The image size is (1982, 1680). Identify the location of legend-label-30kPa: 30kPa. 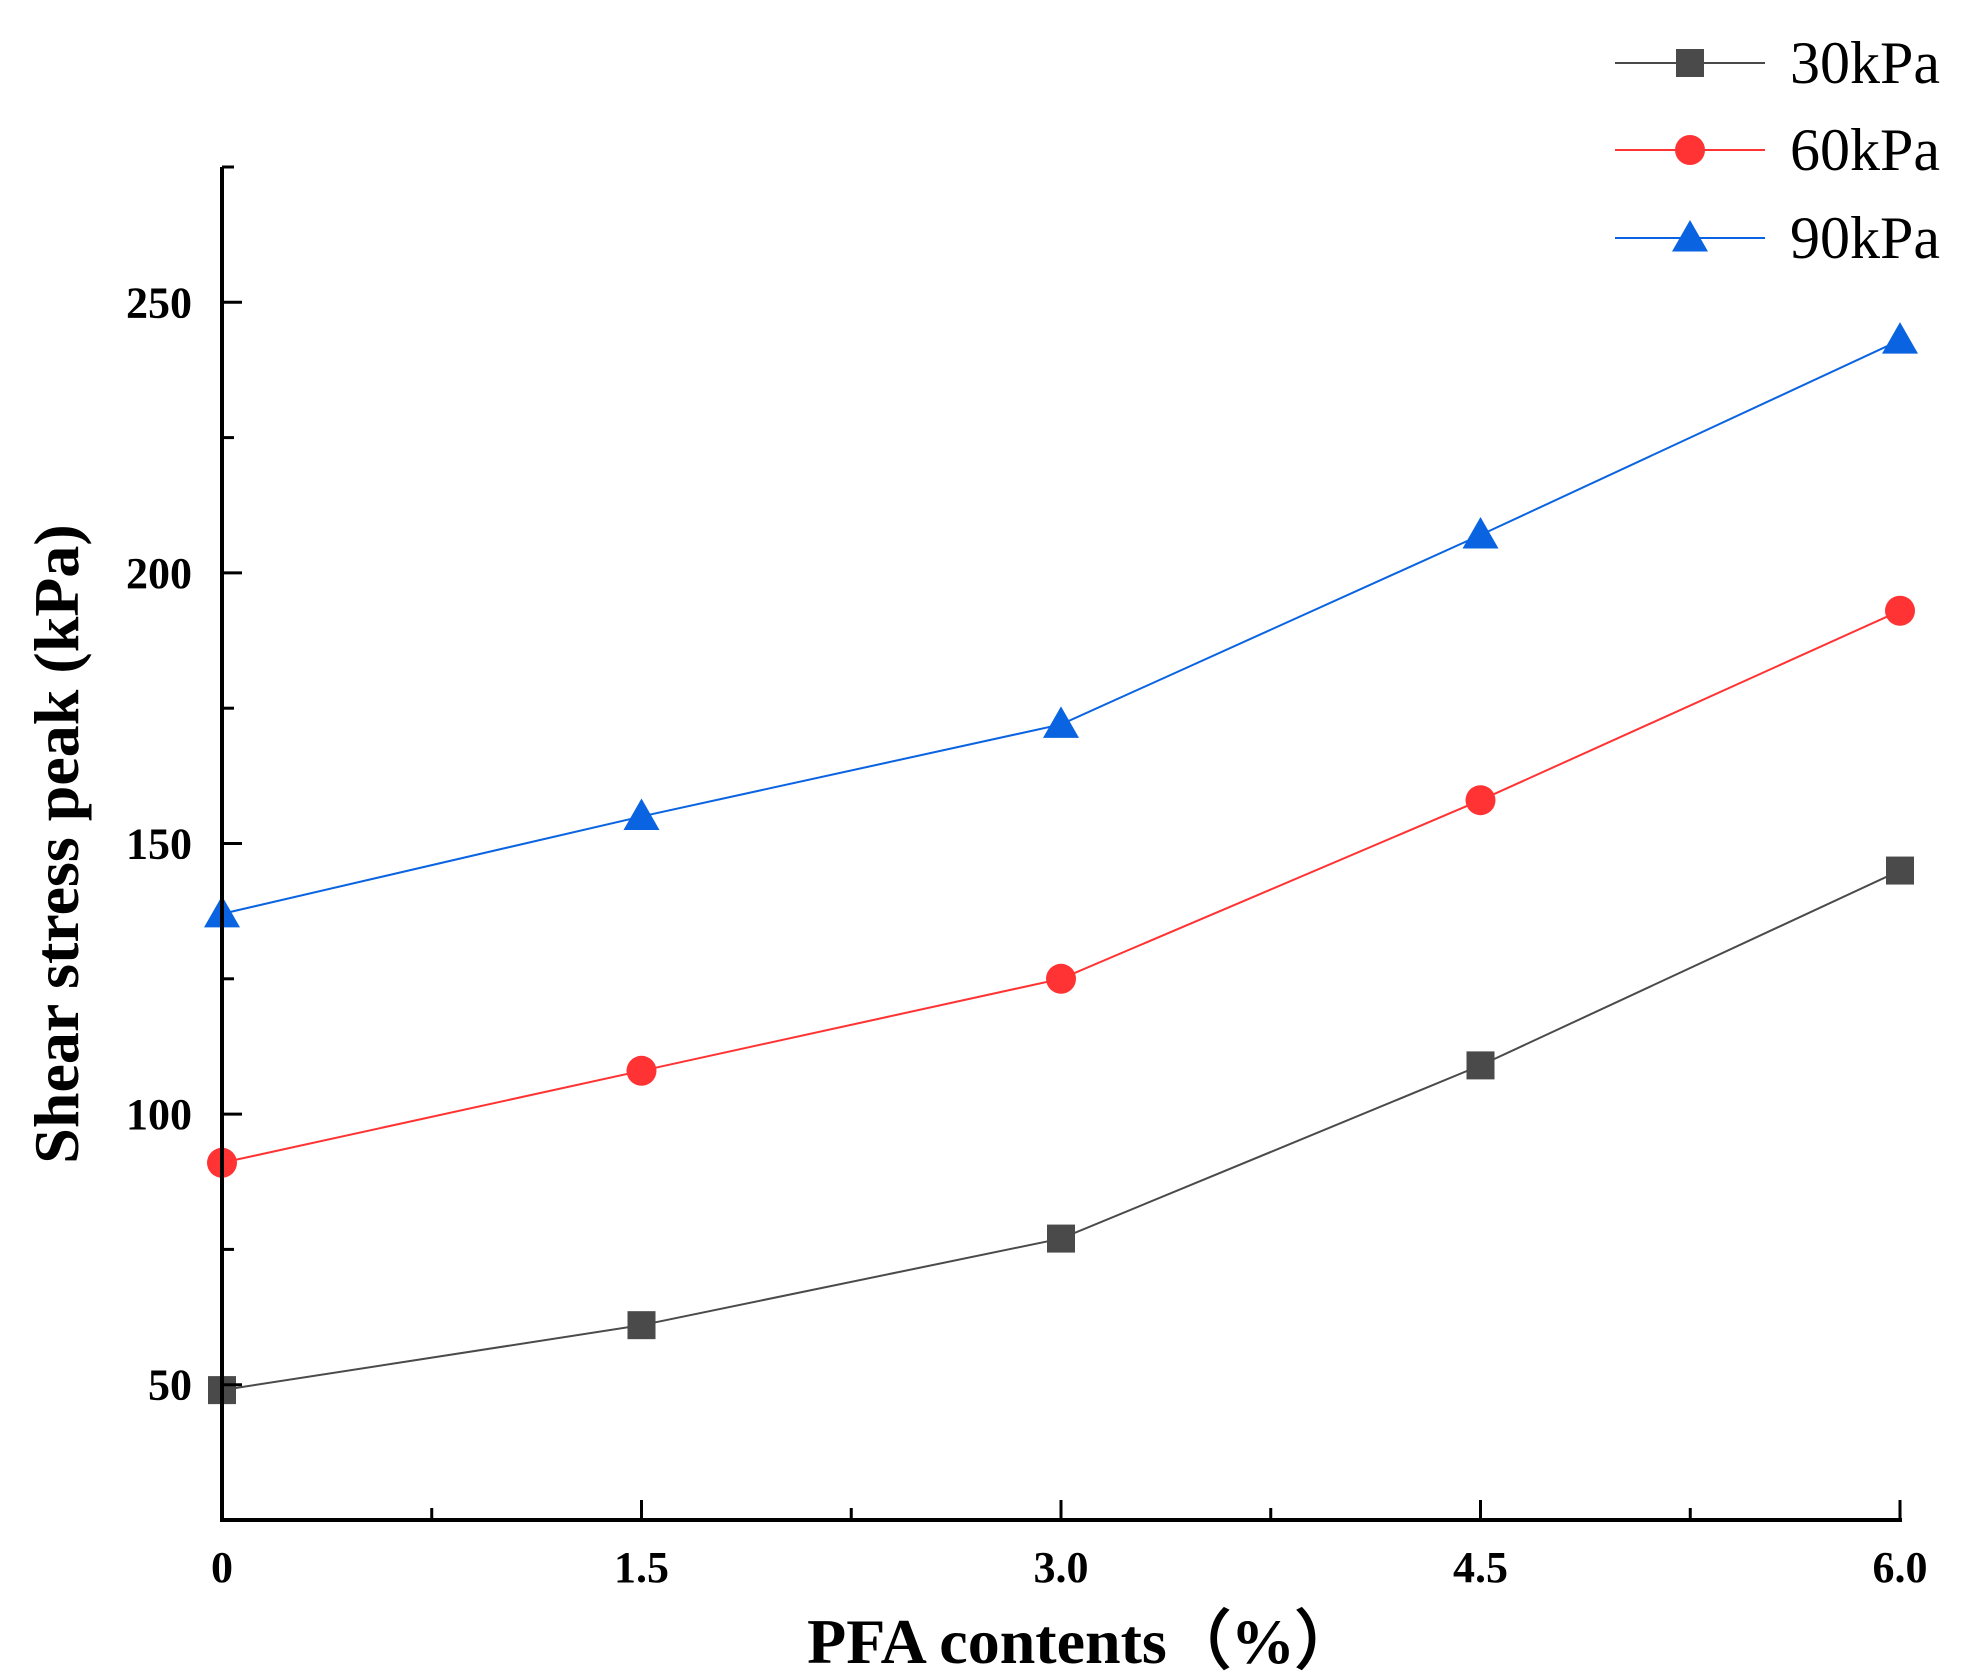
(1865, 63).